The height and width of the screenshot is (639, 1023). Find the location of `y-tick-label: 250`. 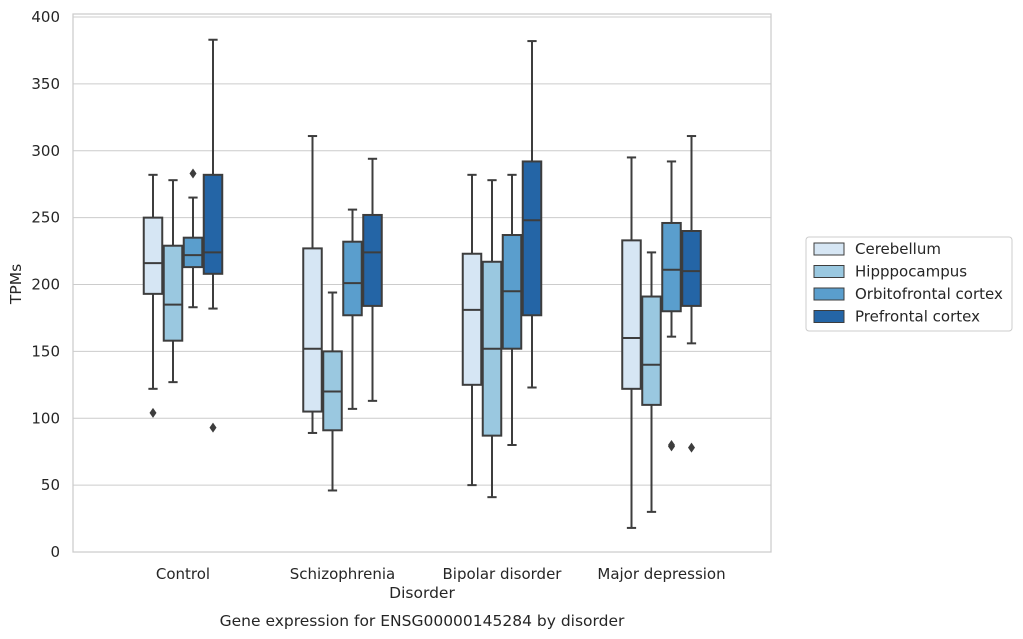

y-tick-label: 250 is located at coordinates (45, 218).